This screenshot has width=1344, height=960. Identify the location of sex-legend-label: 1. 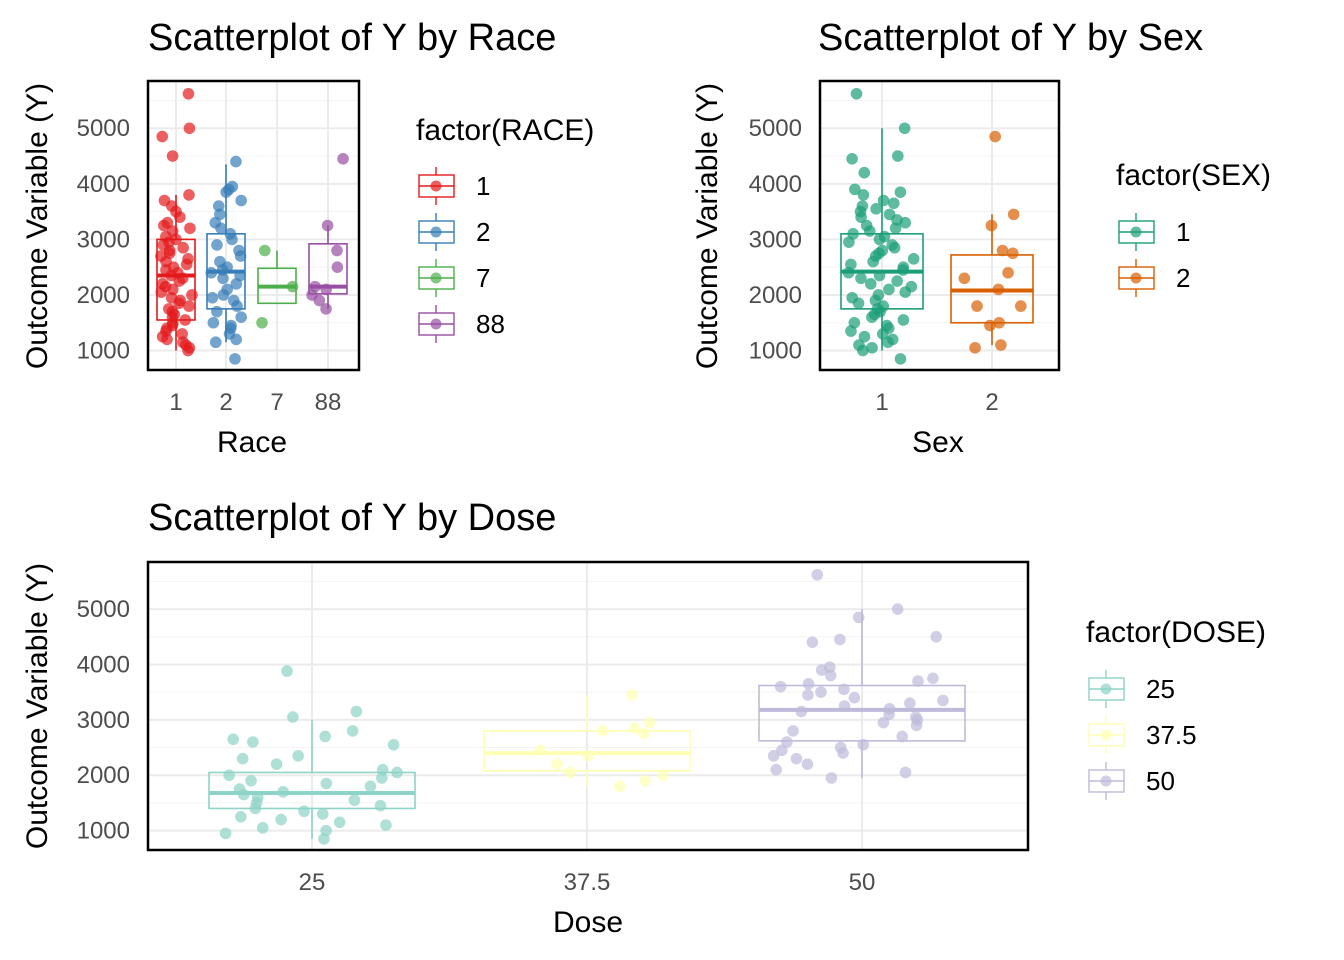
(1183, 232).